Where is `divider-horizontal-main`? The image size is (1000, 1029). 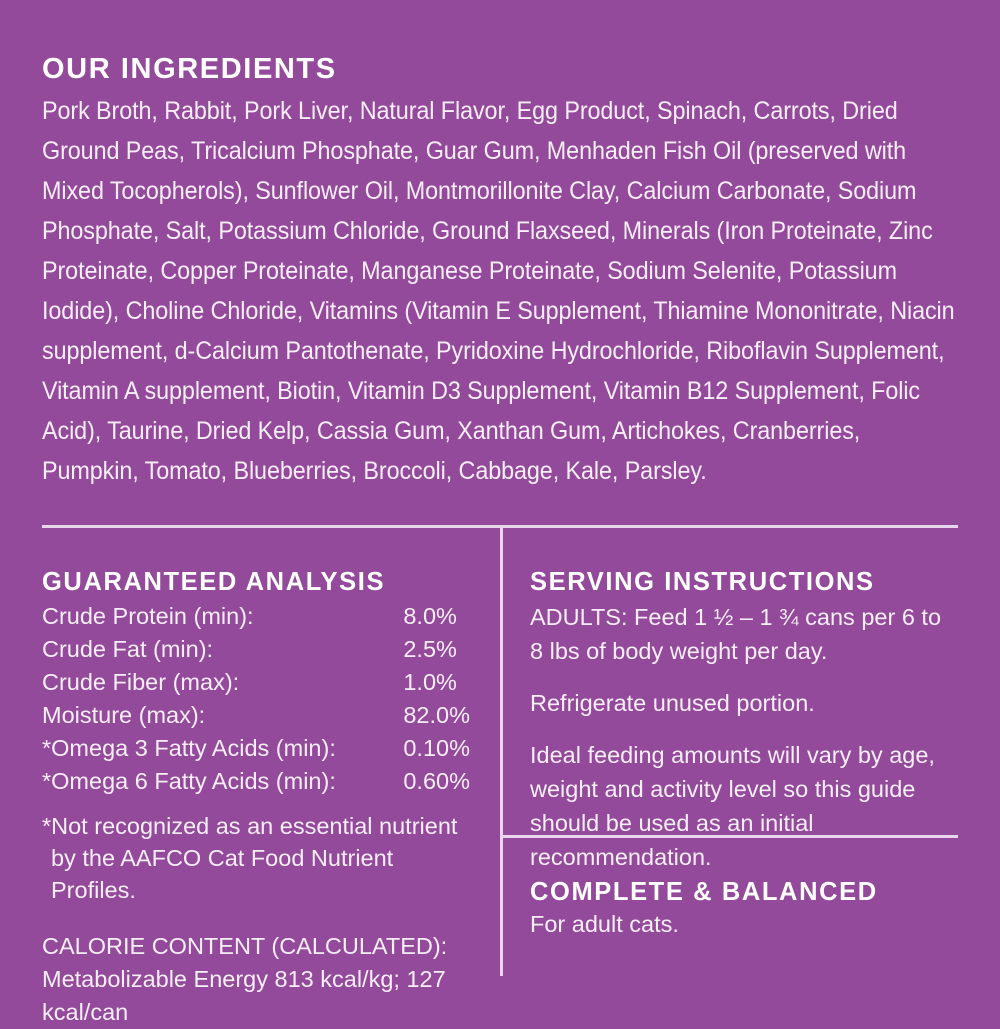
divider-horizontal-main is located at coordinates (500, 527).